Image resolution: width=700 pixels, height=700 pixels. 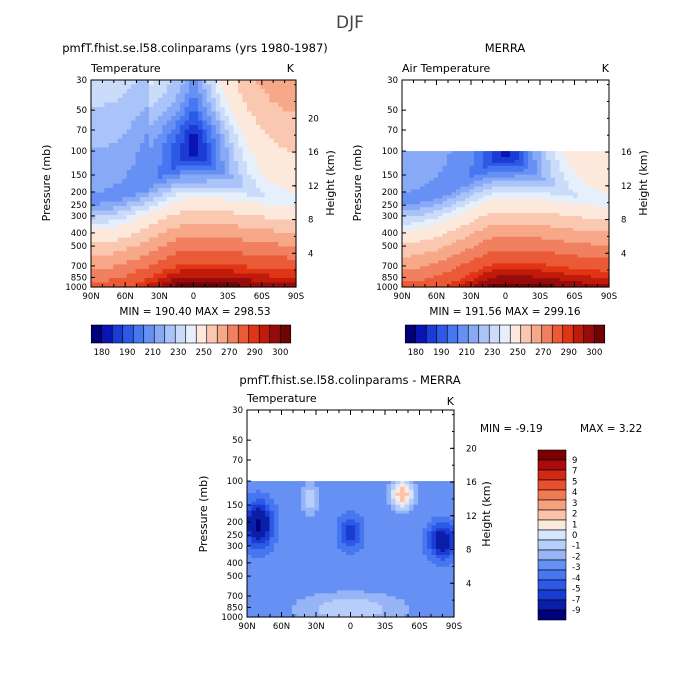 I want to click on colorbar-swatch, so click(x=421, y=334).